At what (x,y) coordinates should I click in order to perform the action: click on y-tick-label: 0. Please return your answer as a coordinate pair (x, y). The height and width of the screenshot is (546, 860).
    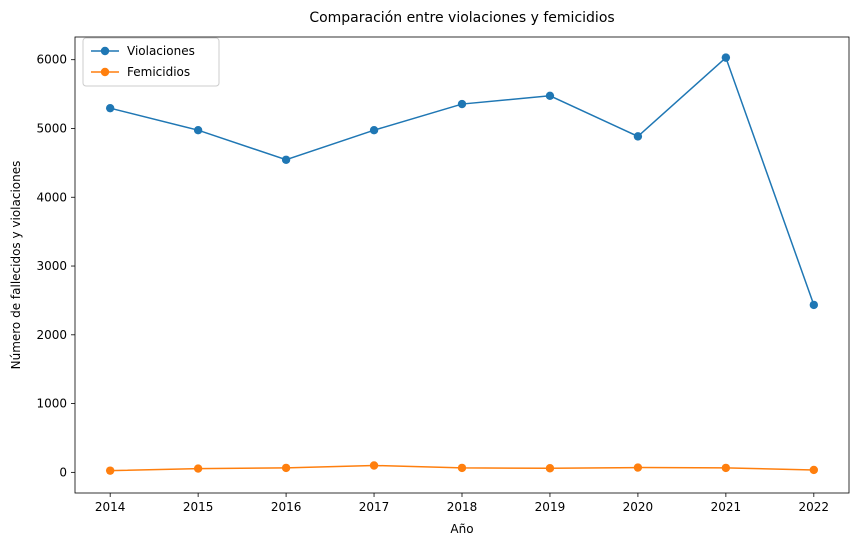
    Looking at the image, I should click on (63, 472).